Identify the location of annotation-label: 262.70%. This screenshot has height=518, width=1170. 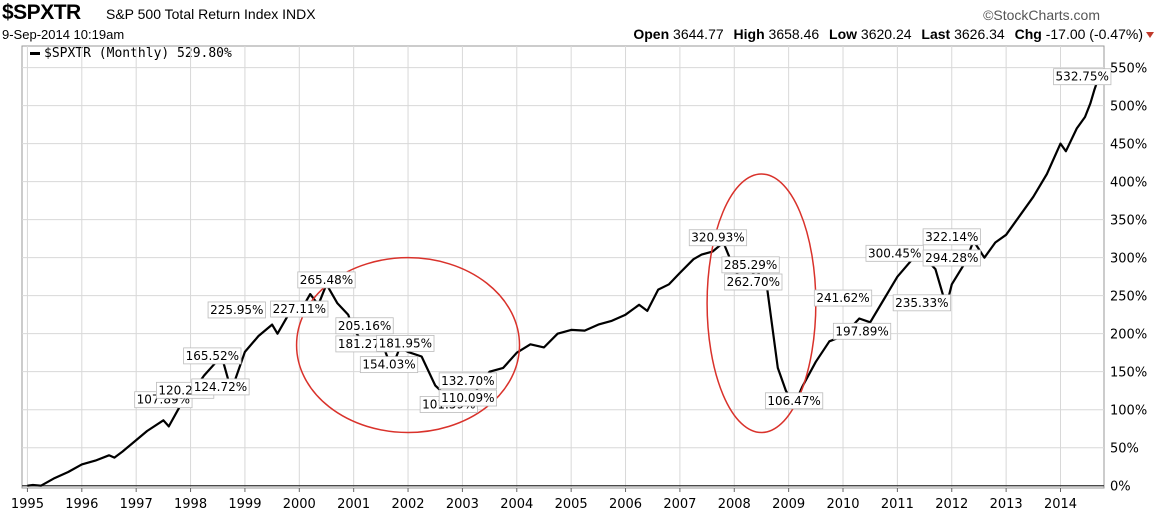
(753, 282).